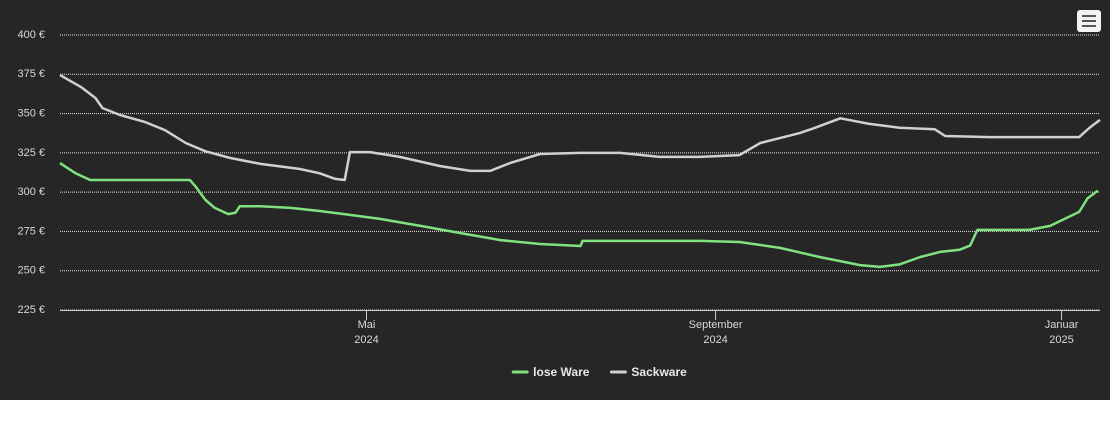  Describe the element at coordinates (715, 332) in the screenshot. I see `x-tick-label: September 2024` at that location.